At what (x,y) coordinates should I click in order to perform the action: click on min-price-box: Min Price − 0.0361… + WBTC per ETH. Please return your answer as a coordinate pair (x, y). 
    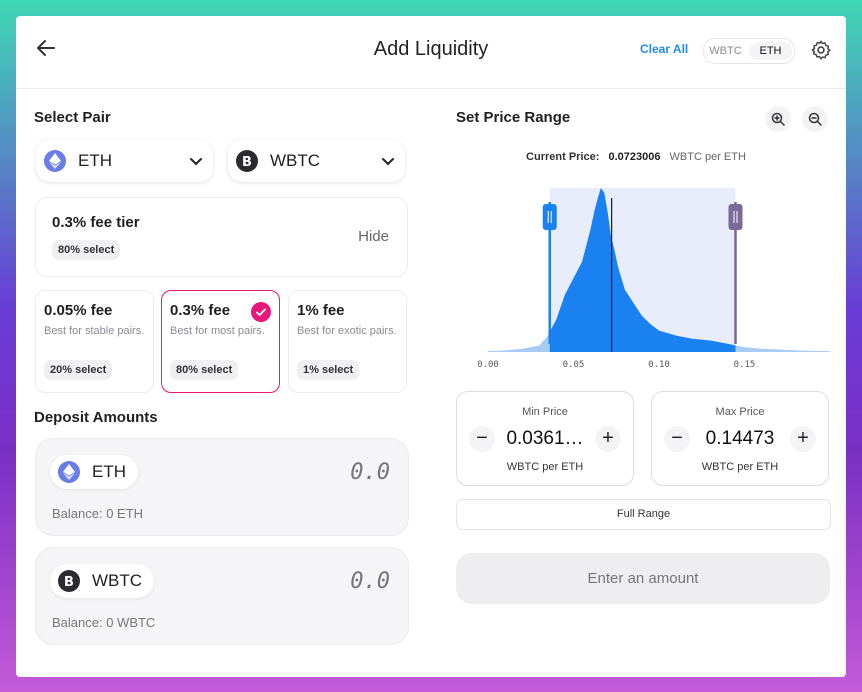
    Looking at the image, I should click on (545, 438).